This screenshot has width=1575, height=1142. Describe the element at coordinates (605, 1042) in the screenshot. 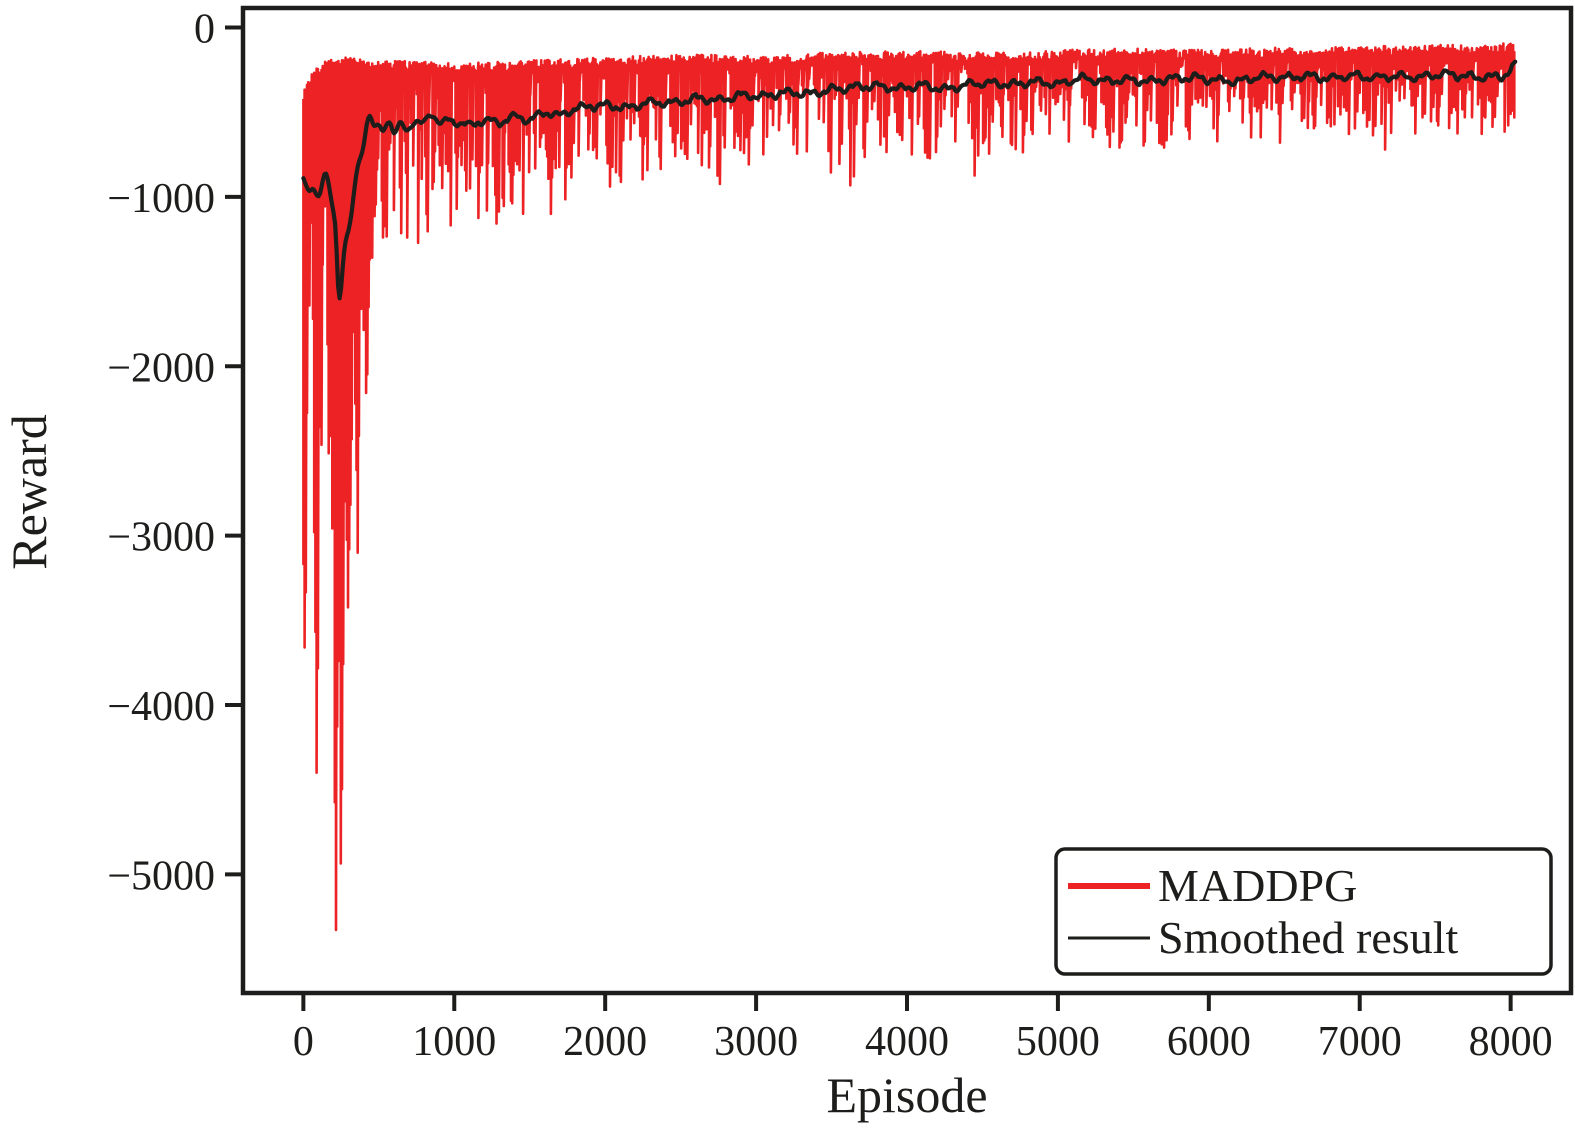

I see `x-tick-label: 2000` at that location.